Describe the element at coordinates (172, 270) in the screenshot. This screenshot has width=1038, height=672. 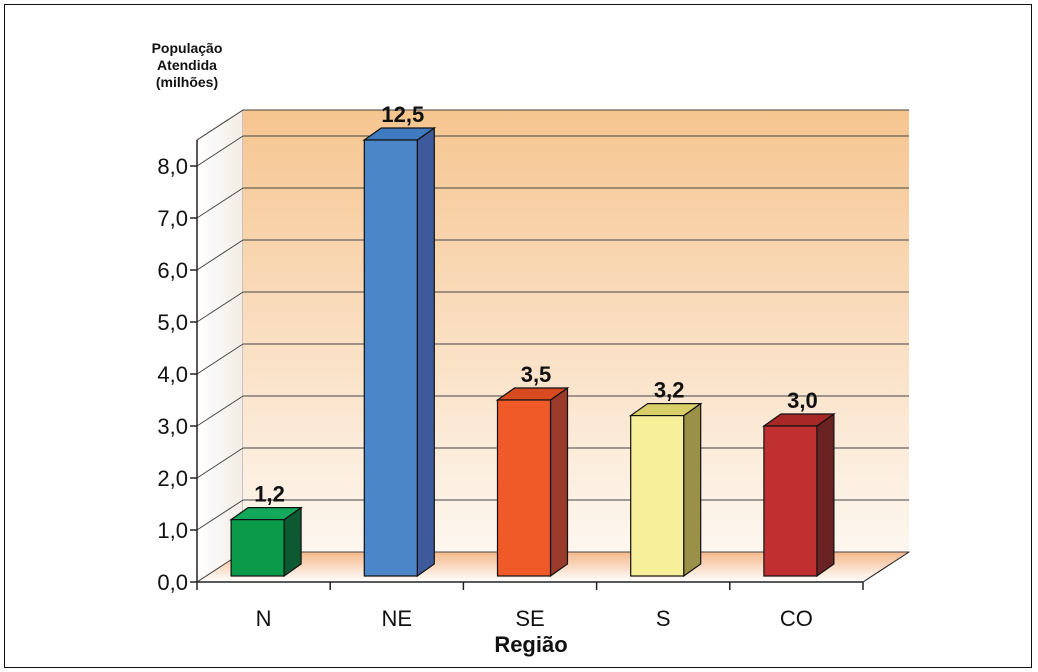
I see `y-tick-label: 6,0` at that location.